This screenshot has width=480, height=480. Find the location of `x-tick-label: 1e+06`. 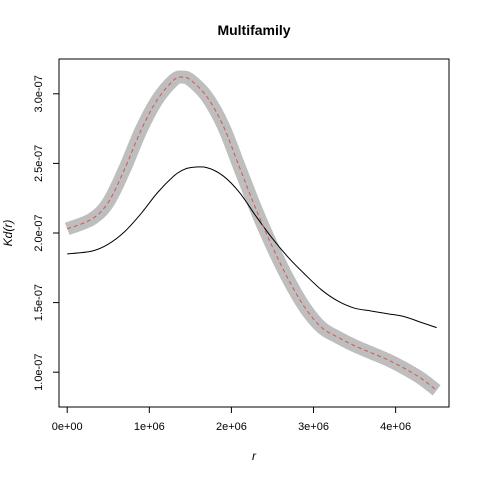

x-tick-label: 1e+06 is located at coordinates (149, 427).